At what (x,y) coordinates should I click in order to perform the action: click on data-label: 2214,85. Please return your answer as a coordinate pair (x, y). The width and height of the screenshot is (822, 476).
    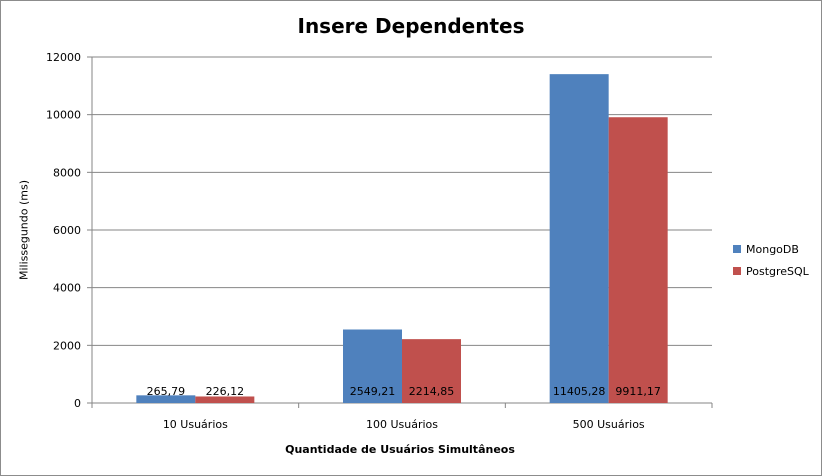
    Looking at the image, I should click on (432, 391).